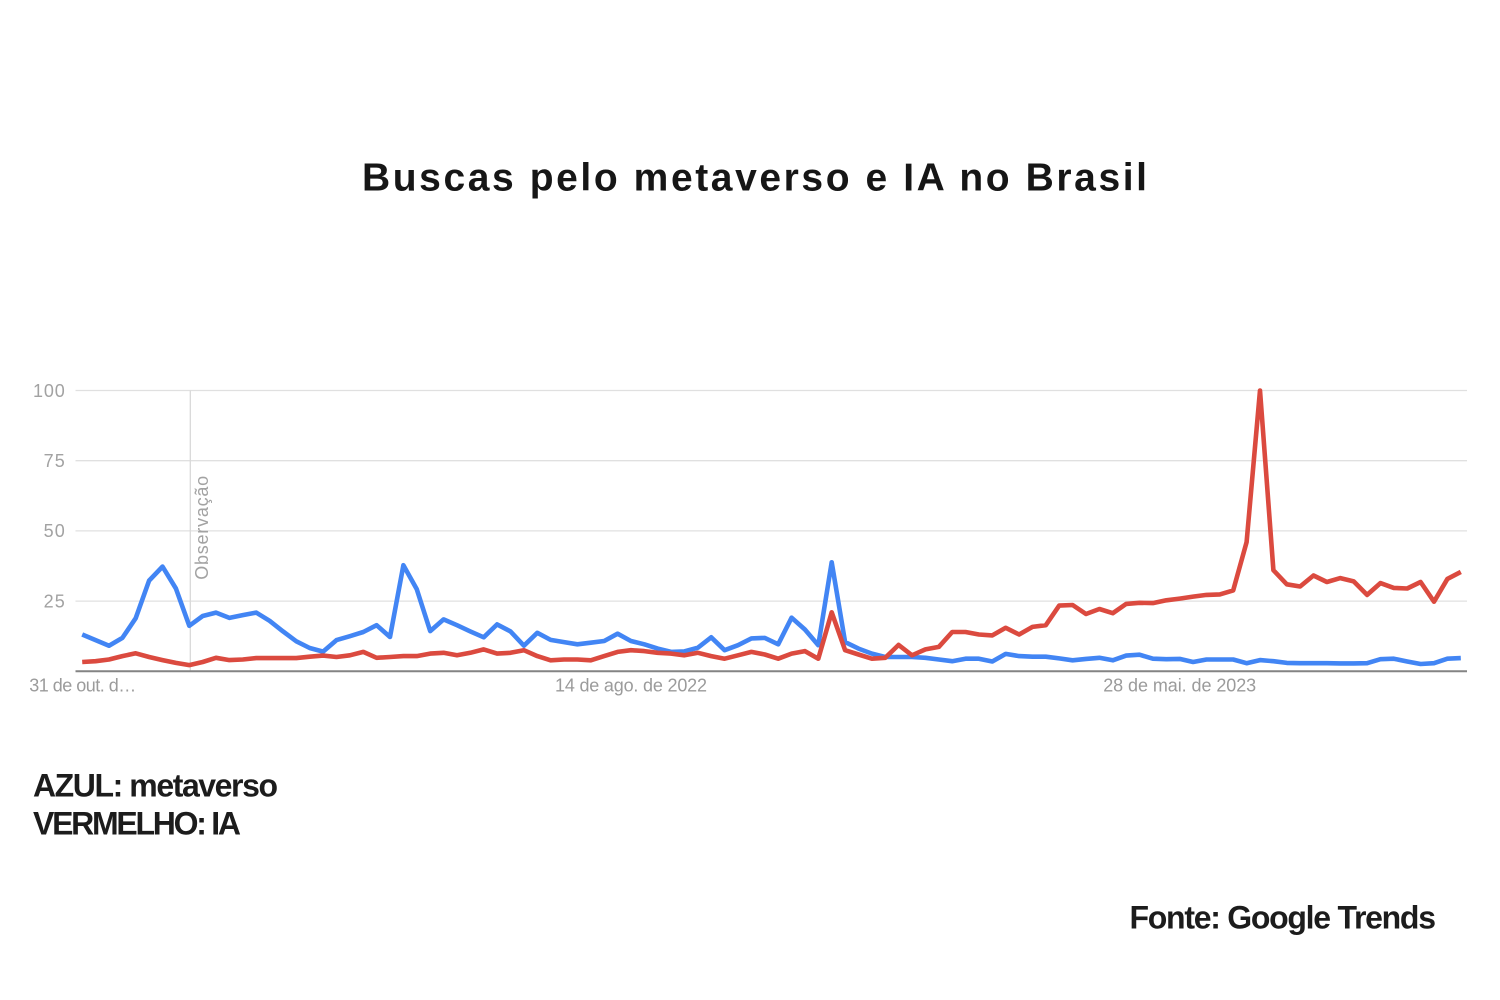 The width and height of the screenshot is (1500, 1000). I want to click on svg-text: 25, so click(54, 601).